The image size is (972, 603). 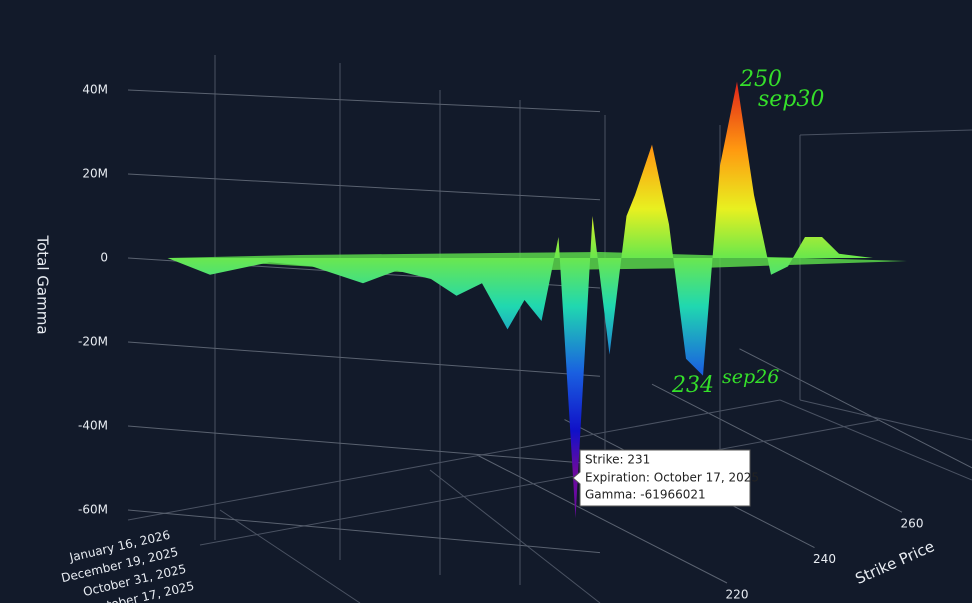 I want to click on z-tick-label: 40M, so click(x=95, y=90).